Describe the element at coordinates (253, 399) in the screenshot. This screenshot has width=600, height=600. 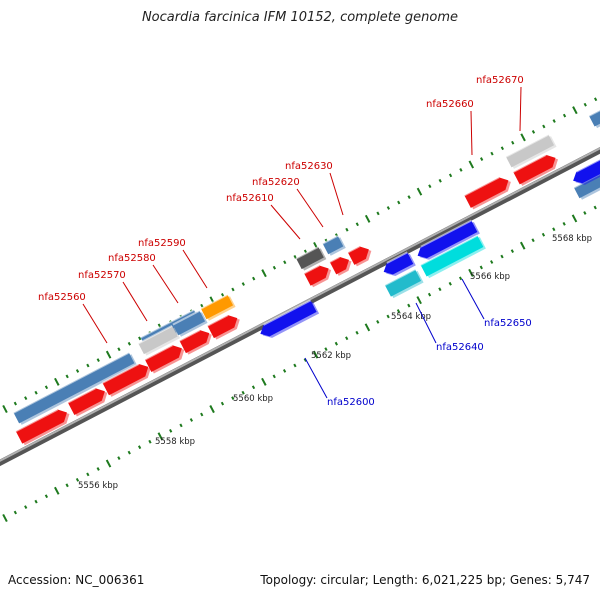
I see `scale-label: 5560 kbp` at that location.